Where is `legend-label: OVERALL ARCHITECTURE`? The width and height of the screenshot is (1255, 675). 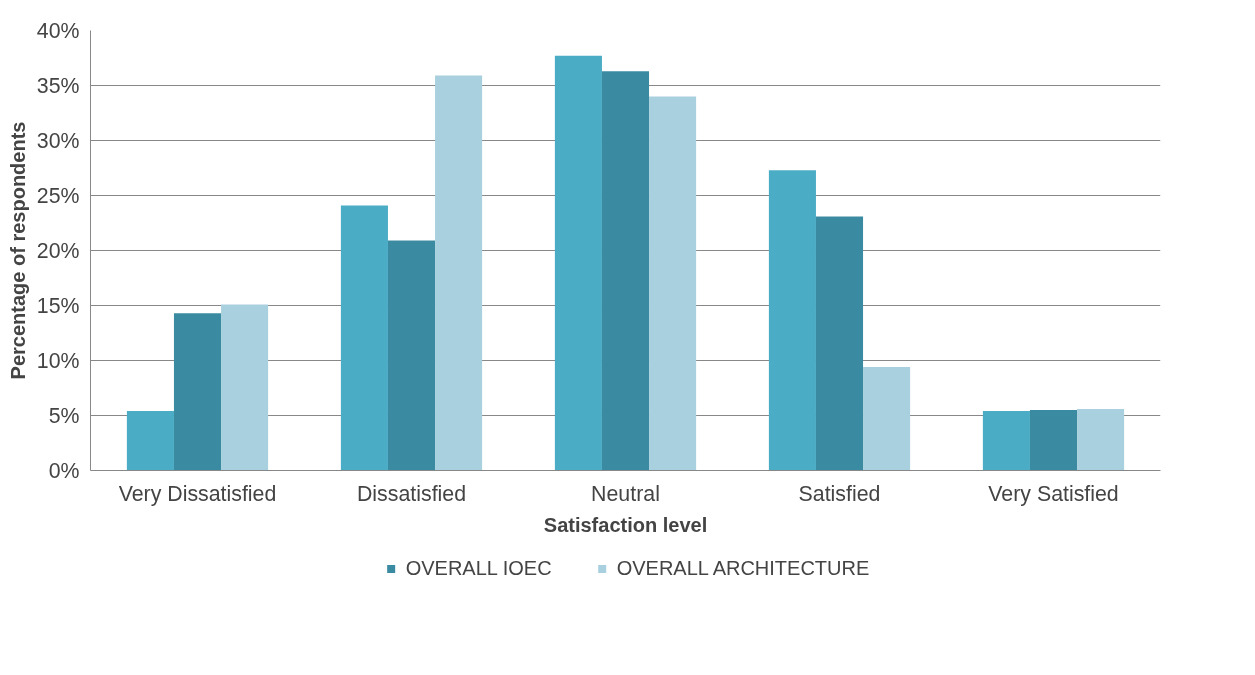
legend-label: OVERALL ARCHITECTURE is located at coordinates (743, 568).